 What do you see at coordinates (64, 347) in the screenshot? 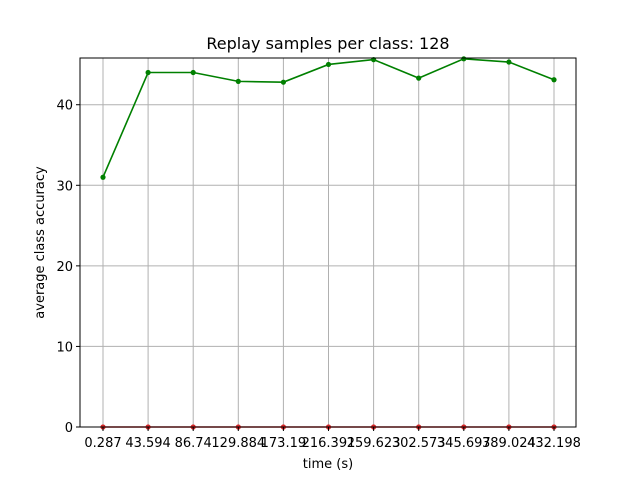
I see `y-tick-label: 10` at bounding box center [64, 347].